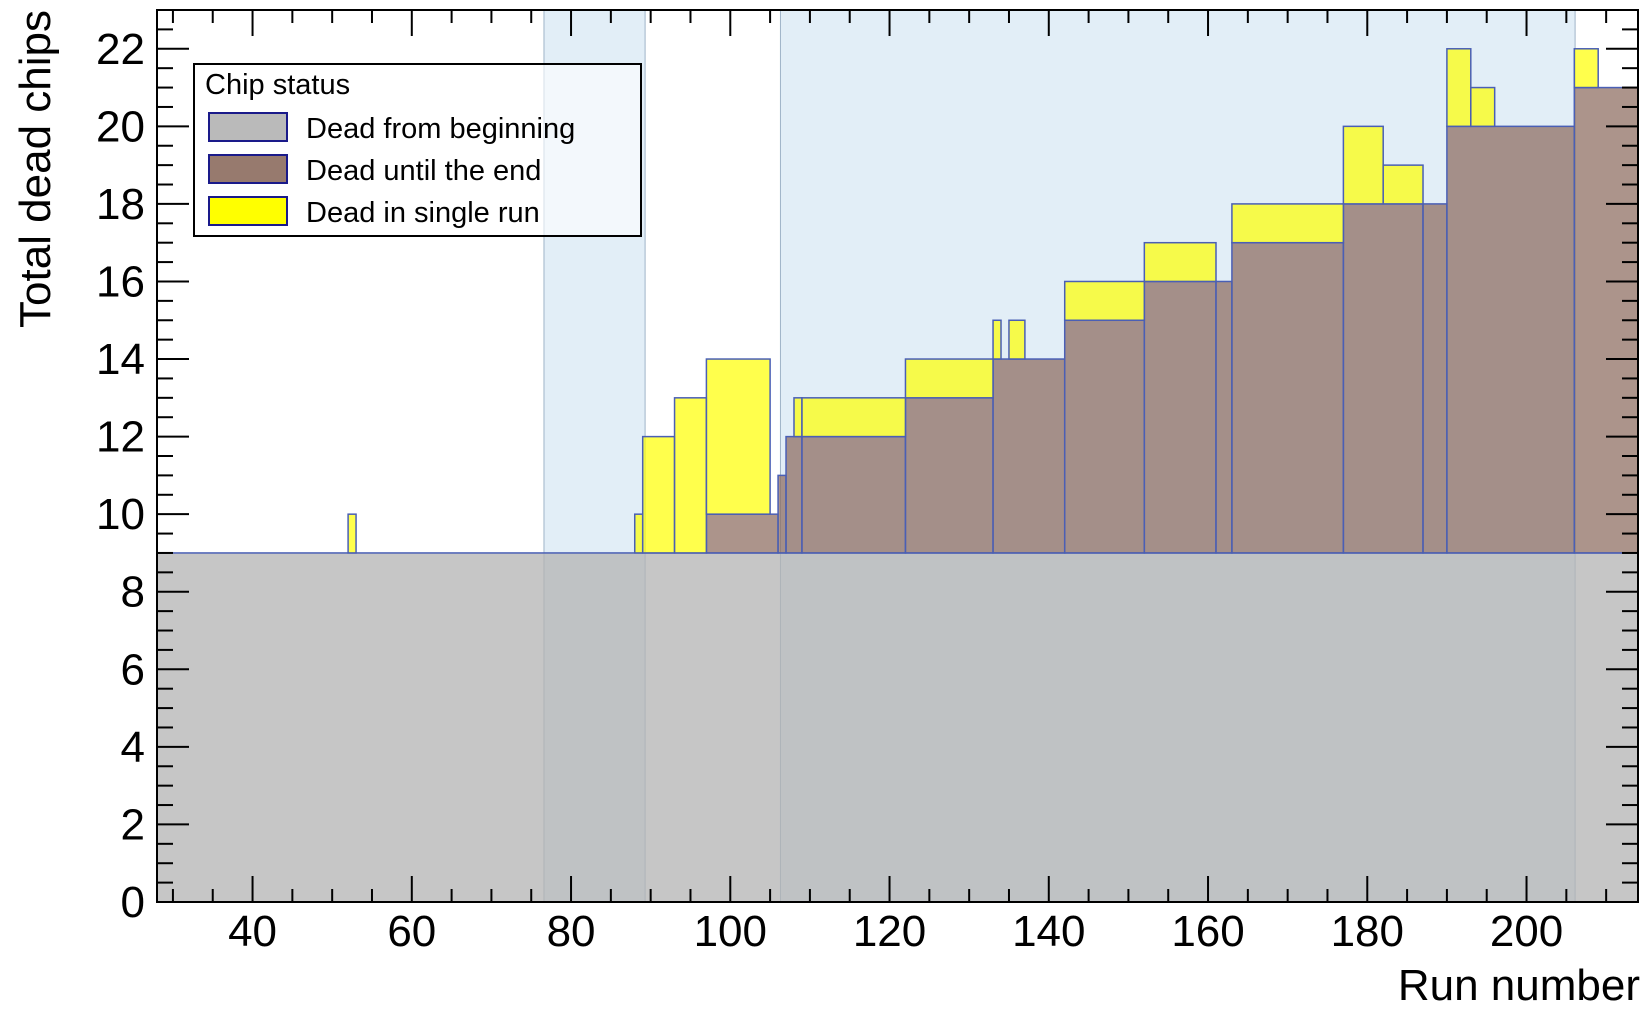  I want to click on x-tick-label: 140, so click(1048, 931).